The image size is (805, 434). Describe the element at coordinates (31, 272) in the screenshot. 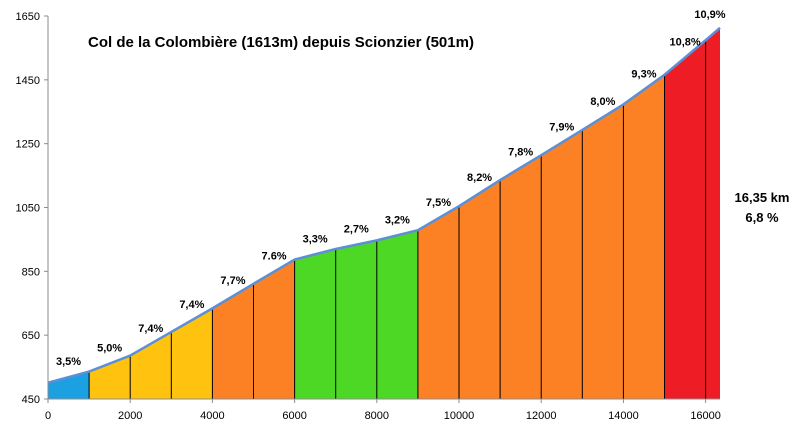

I see `y-tick-label: 850` at that location.